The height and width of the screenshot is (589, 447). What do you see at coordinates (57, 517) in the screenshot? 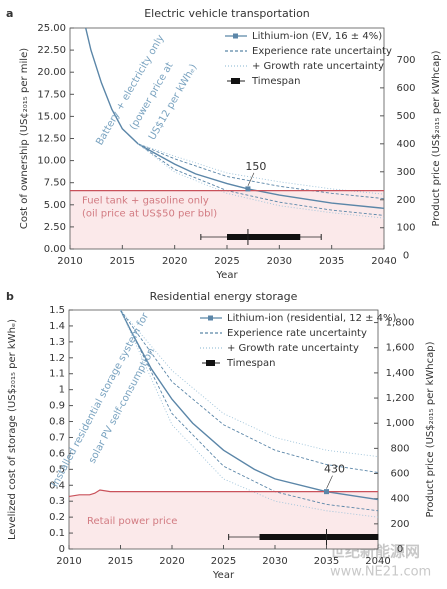
I see `y-tick-label: 0.2` at bounding box center [57, 517].